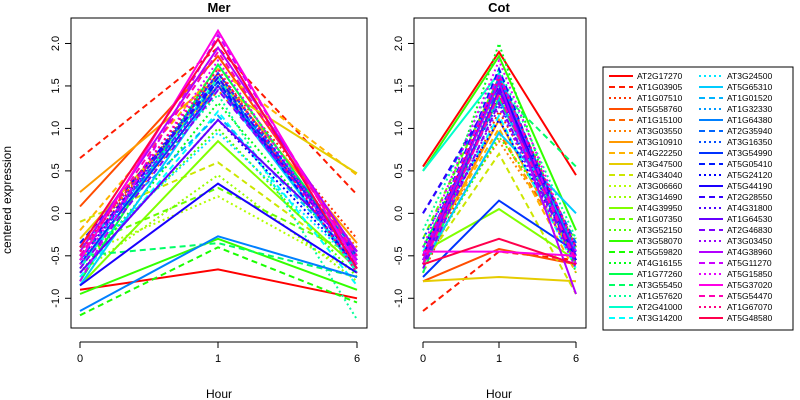  What do you see at coordinates (399, 298) in the screenshot?
I see `cot-ytick-label: -1.0` at bounding box center [399, 298].